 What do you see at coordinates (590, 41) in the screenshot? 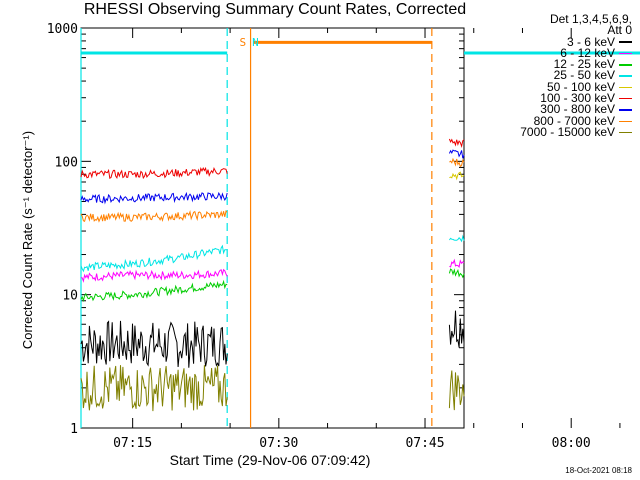
I see `legend-label: 3 - 6 keV` at bounding box center [590, 41].